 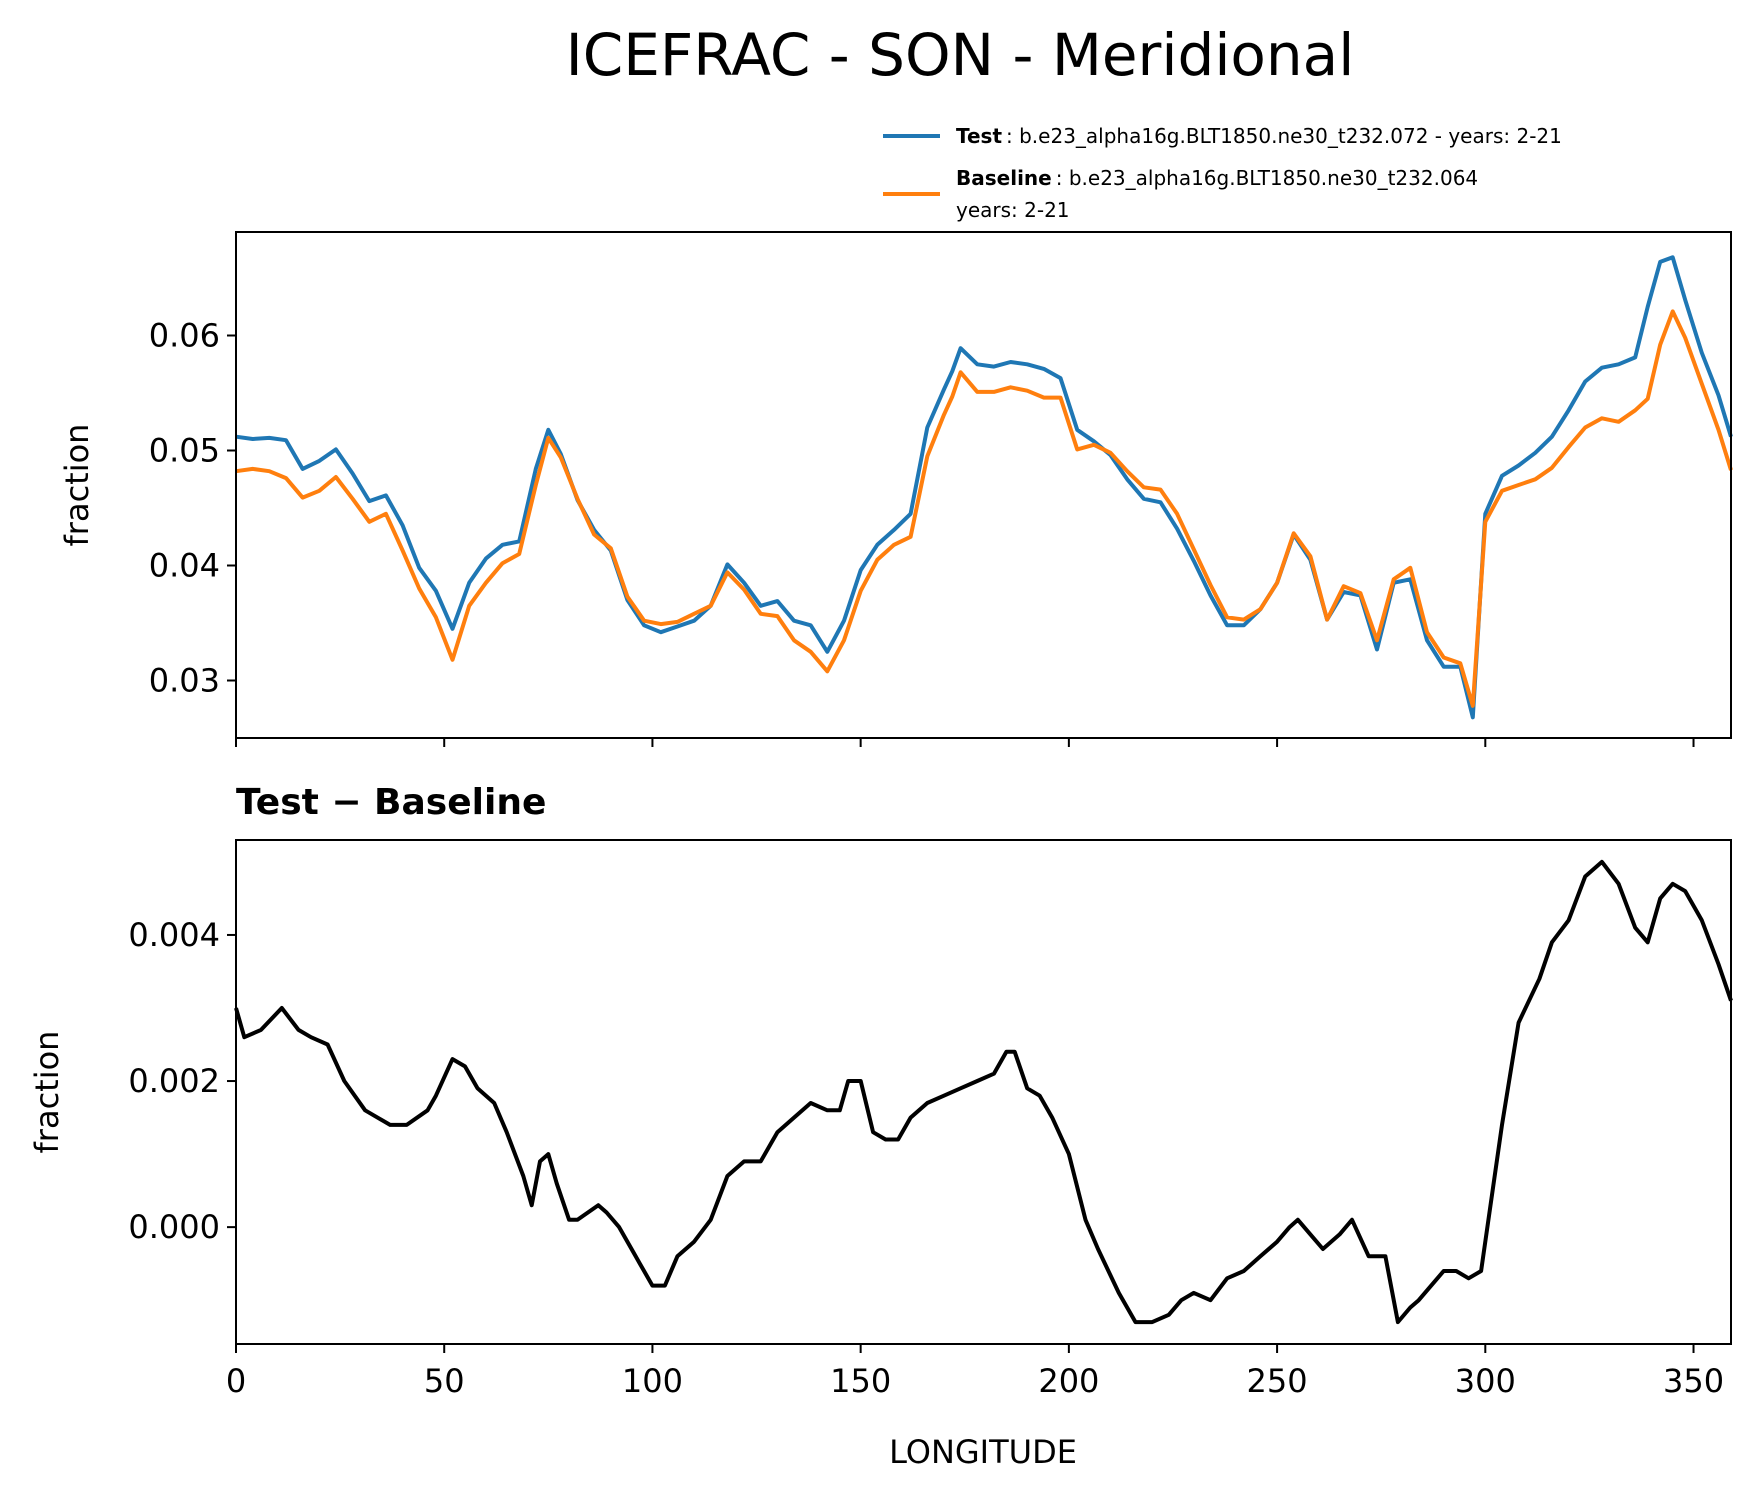 What do you see at coordinates (77, 485) in the screenshot?
I see `top-y-axis-label: fraction` at bounding box center [77, 485].